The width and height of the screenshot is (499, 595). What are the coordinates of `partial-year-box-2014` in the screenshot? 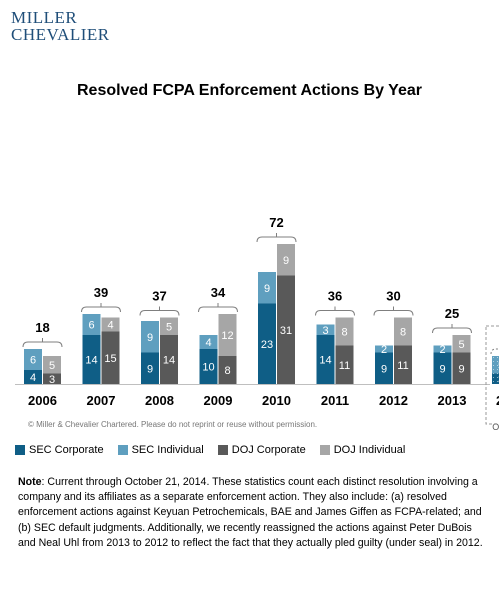 It's located at (492, 375).